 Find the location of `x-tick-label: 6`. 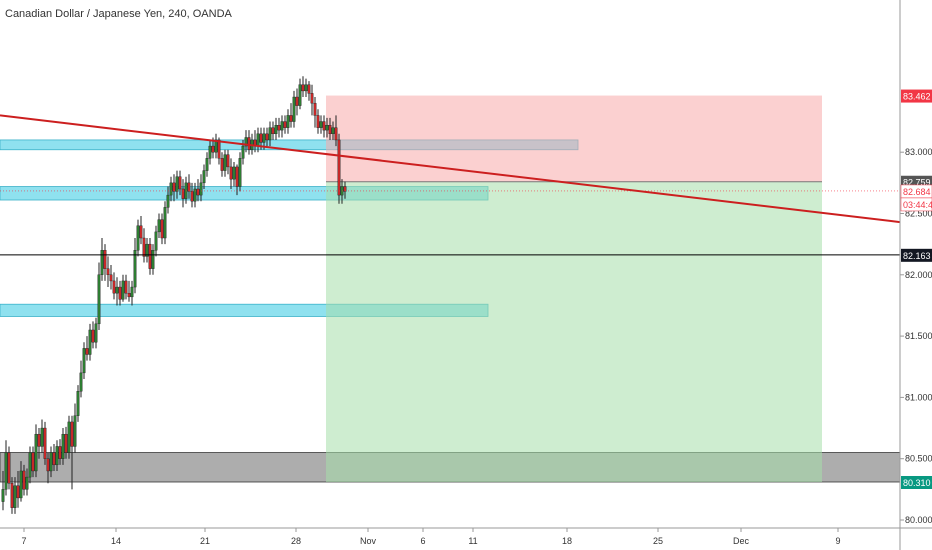

x-tick-label: 6 is located at coordinates (422, 541).